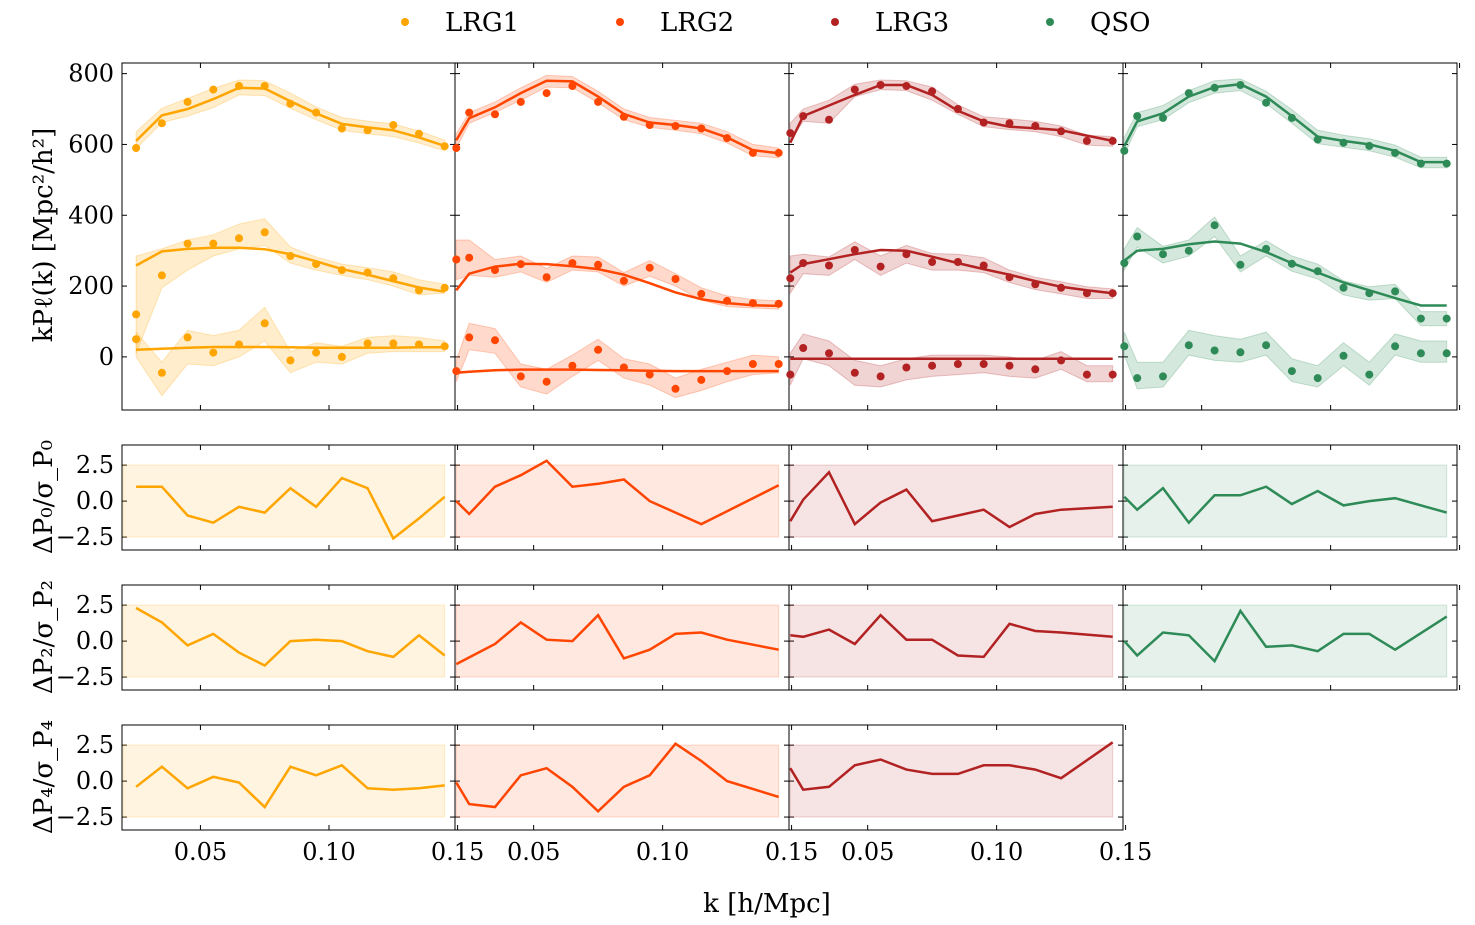 This screenshot has width=1475, height=925. What do you see at coordinates (767, 904) in the screenshot?
I see `x-axis-label: k [h/Mpc]` at bounding box center [767, 904].